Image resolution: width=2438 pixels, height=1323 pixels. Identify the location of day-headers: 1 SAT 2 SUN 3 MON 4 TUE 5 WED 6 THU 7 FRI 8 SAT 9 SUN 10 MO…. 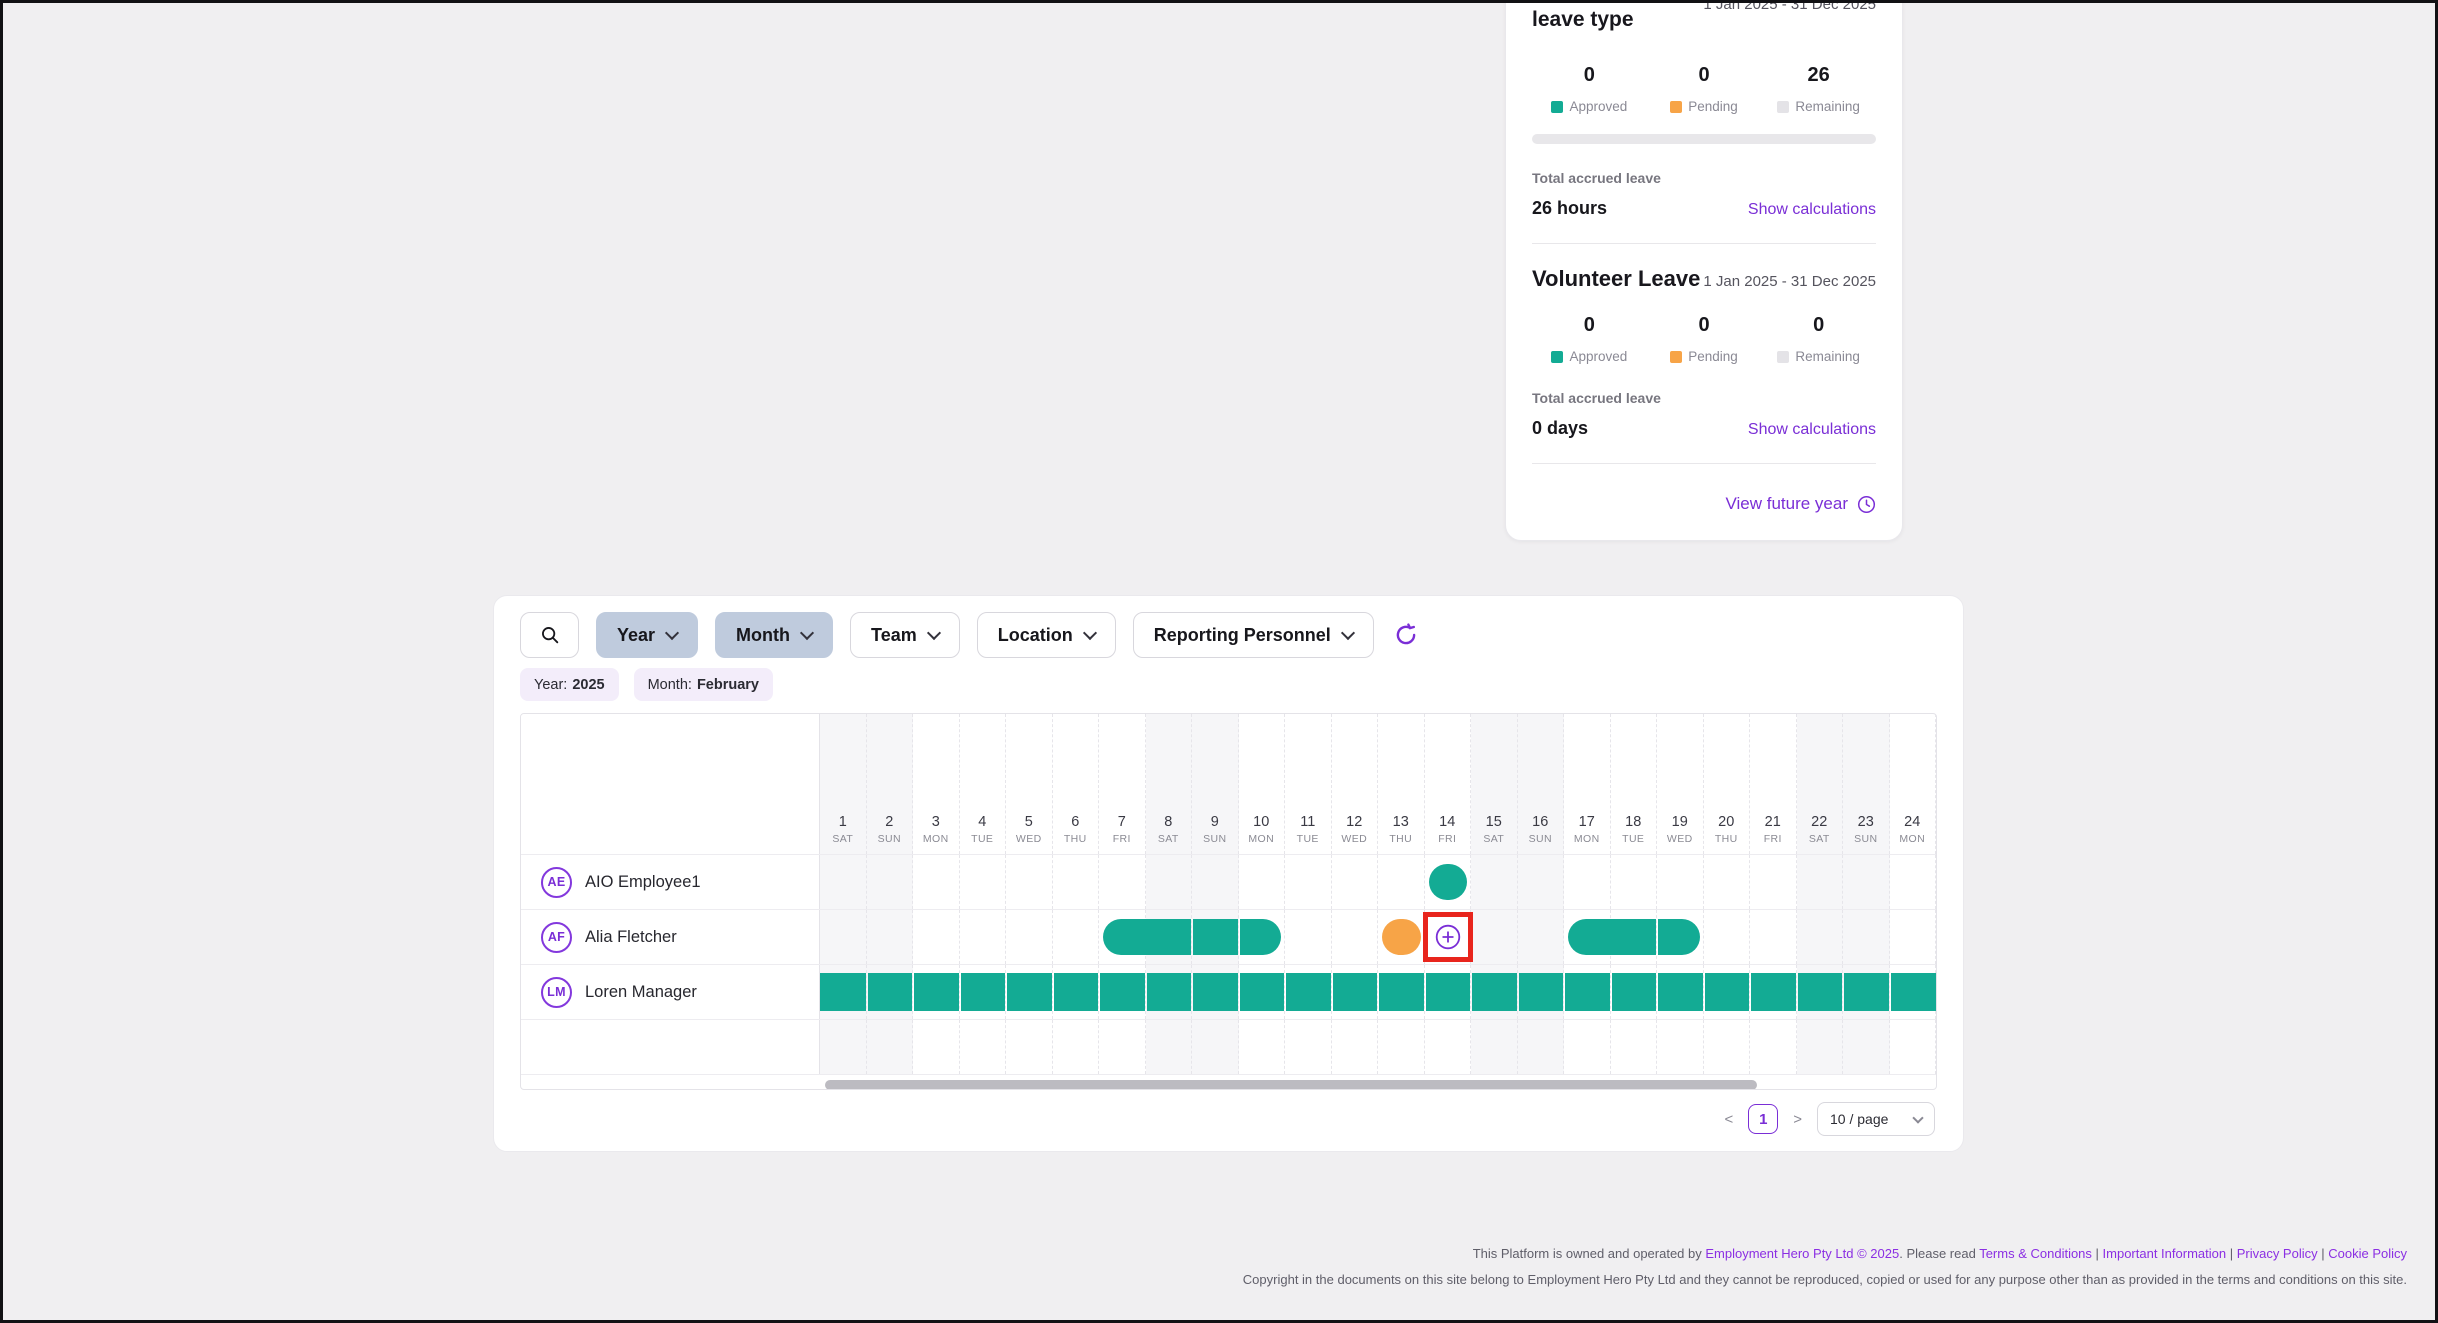
(1378, 784).